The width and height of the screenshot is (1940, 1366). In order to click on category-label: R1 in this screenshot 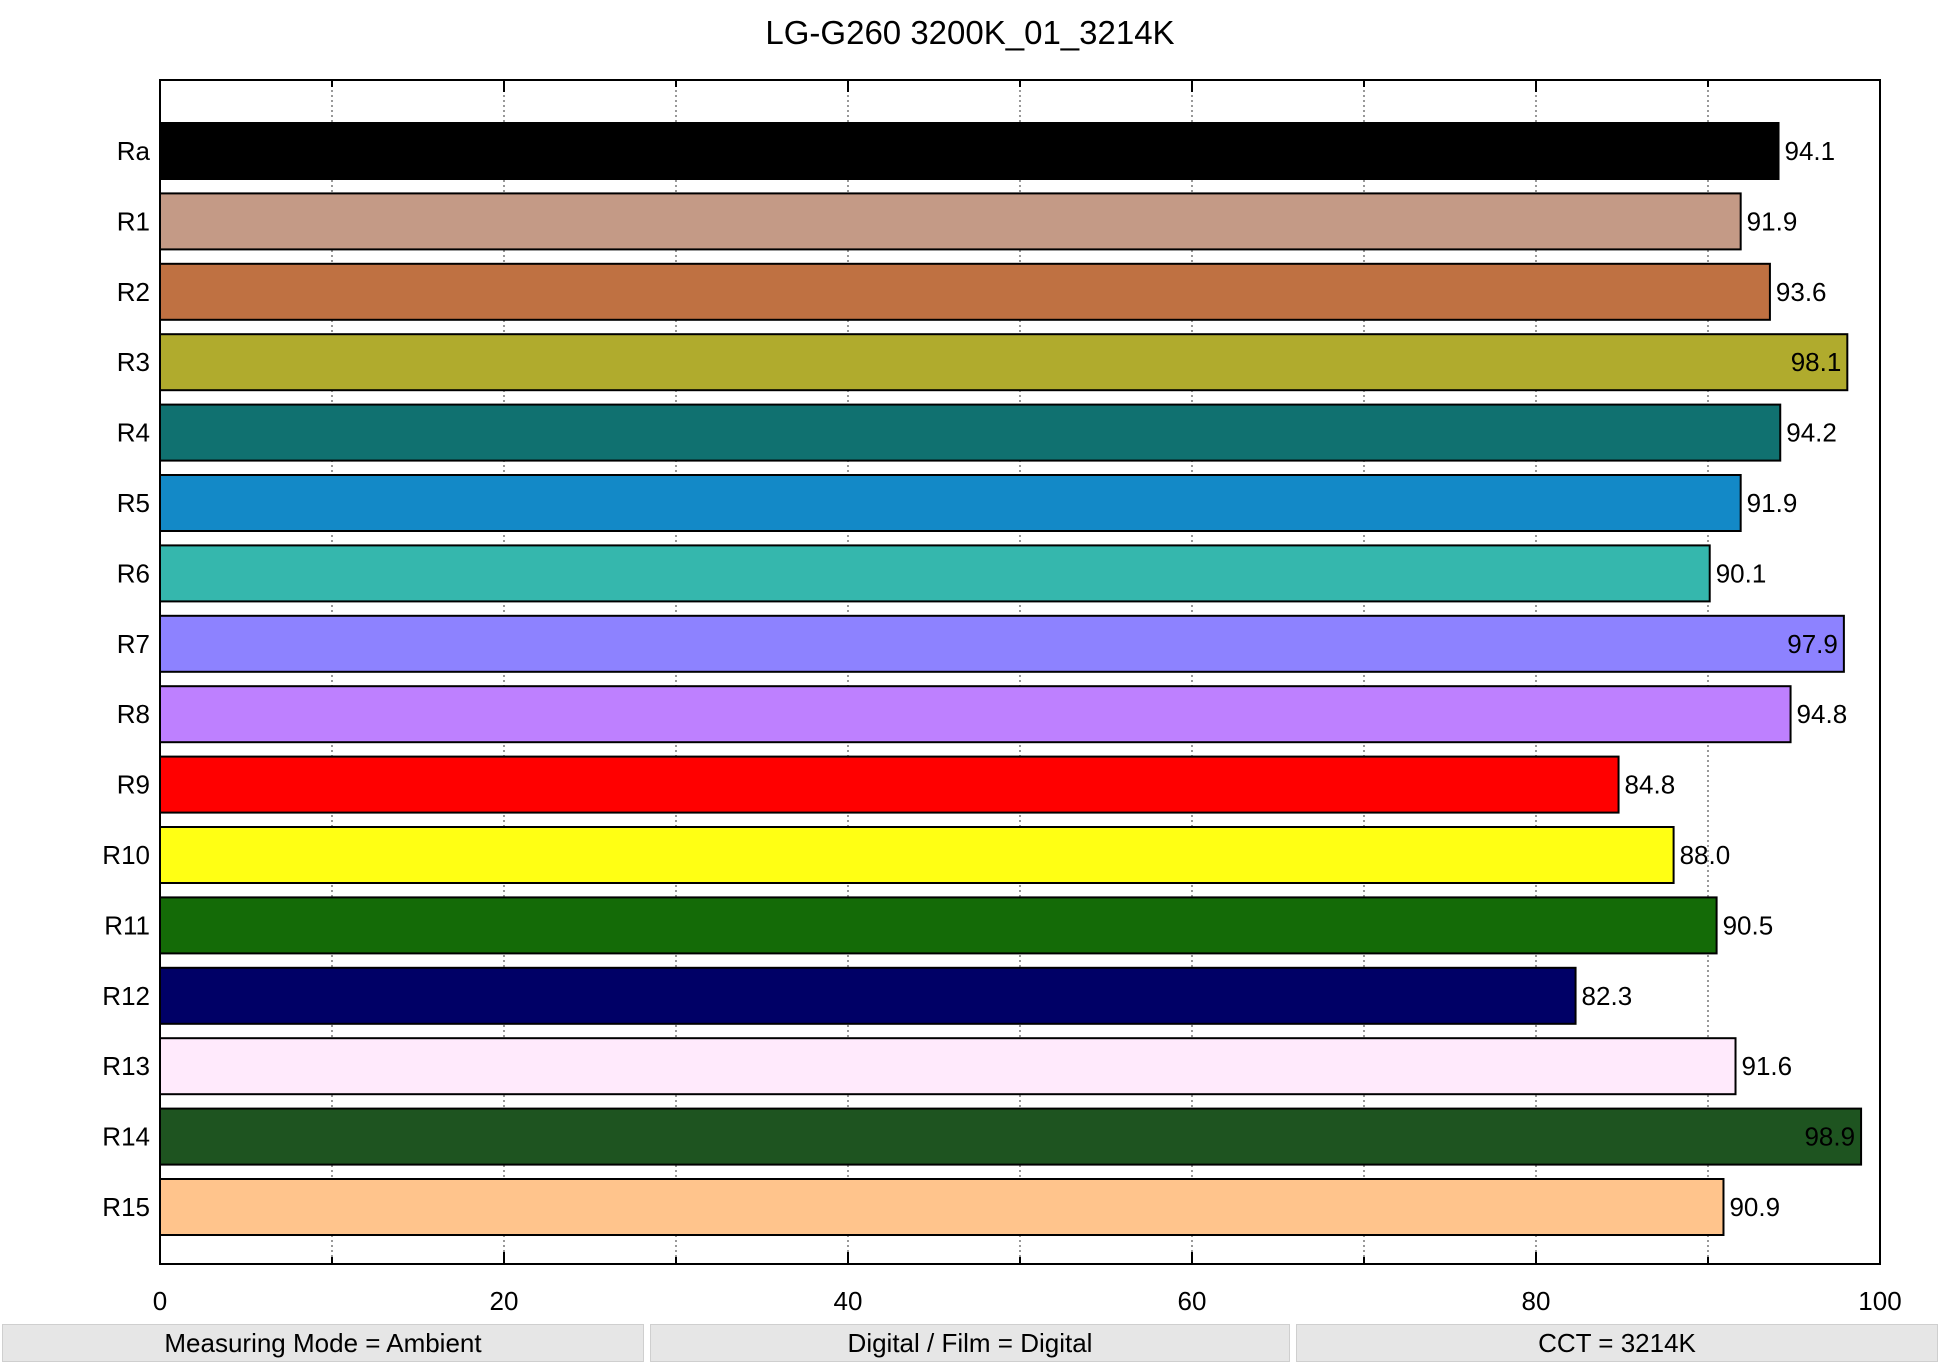, I will do `click(133, 221)`.